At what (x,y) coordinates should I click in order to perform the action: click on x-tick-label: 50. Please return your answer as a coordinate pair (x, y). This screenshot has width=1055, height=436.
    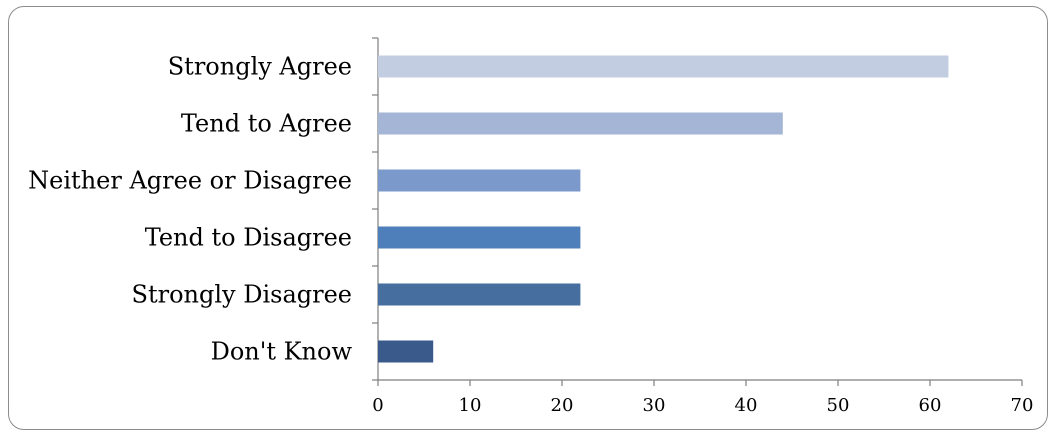
    Looking at the image, I should click on (838, 405).